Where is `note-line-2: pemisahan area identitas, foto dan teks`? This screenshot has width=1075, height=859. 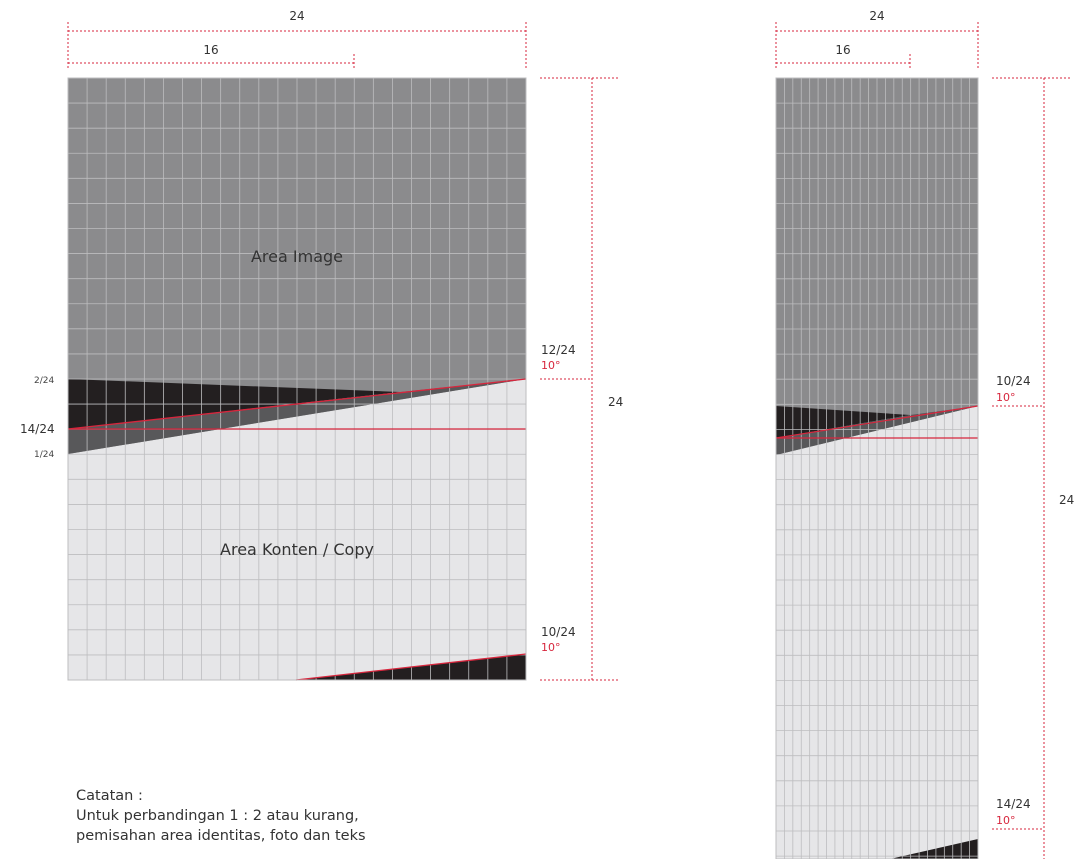 note-line-2: pemisahan area identitas, foto dan teks is located at coordinates (221, 836).